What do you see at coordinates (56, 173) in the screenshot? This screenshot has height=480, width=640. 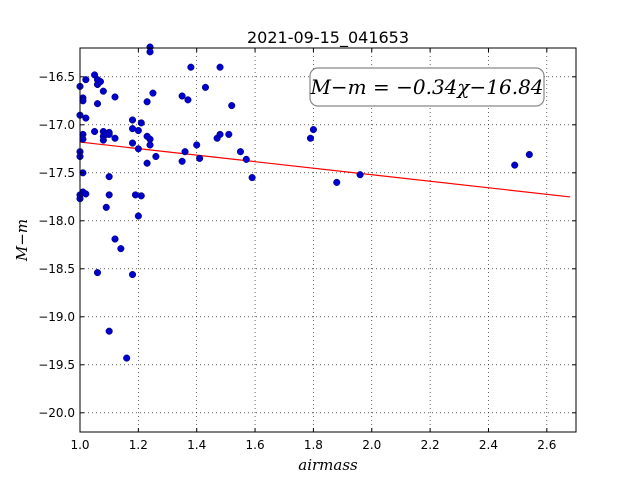 I see `y-tick-label: −17.5` at bounding box center [56, 173].